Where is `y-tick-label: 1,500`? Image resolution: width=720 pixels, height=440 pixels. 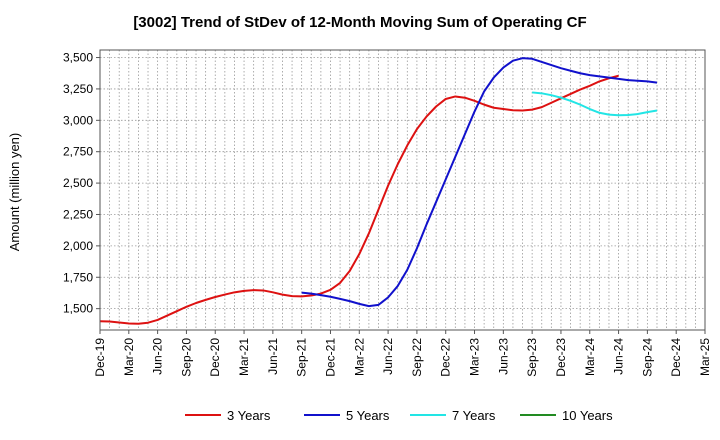
y-tick-label: 1,500 is located at coordinates (78, 309).